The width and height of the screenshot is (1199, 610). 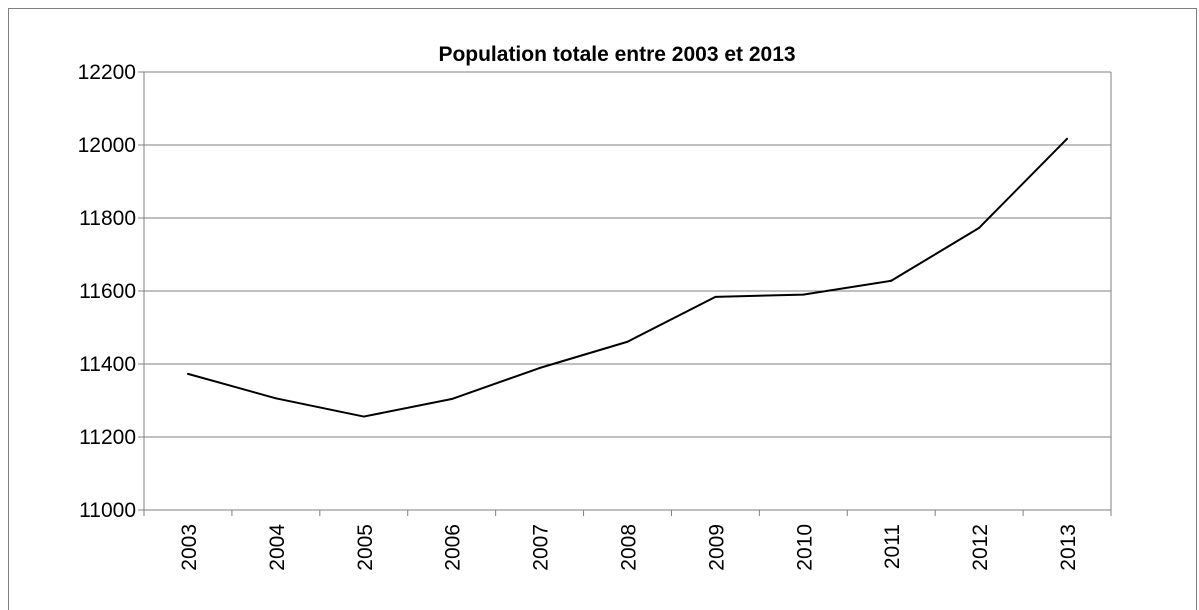 I want to click on y-tick-label: 11800, so click(x=107, y=218).